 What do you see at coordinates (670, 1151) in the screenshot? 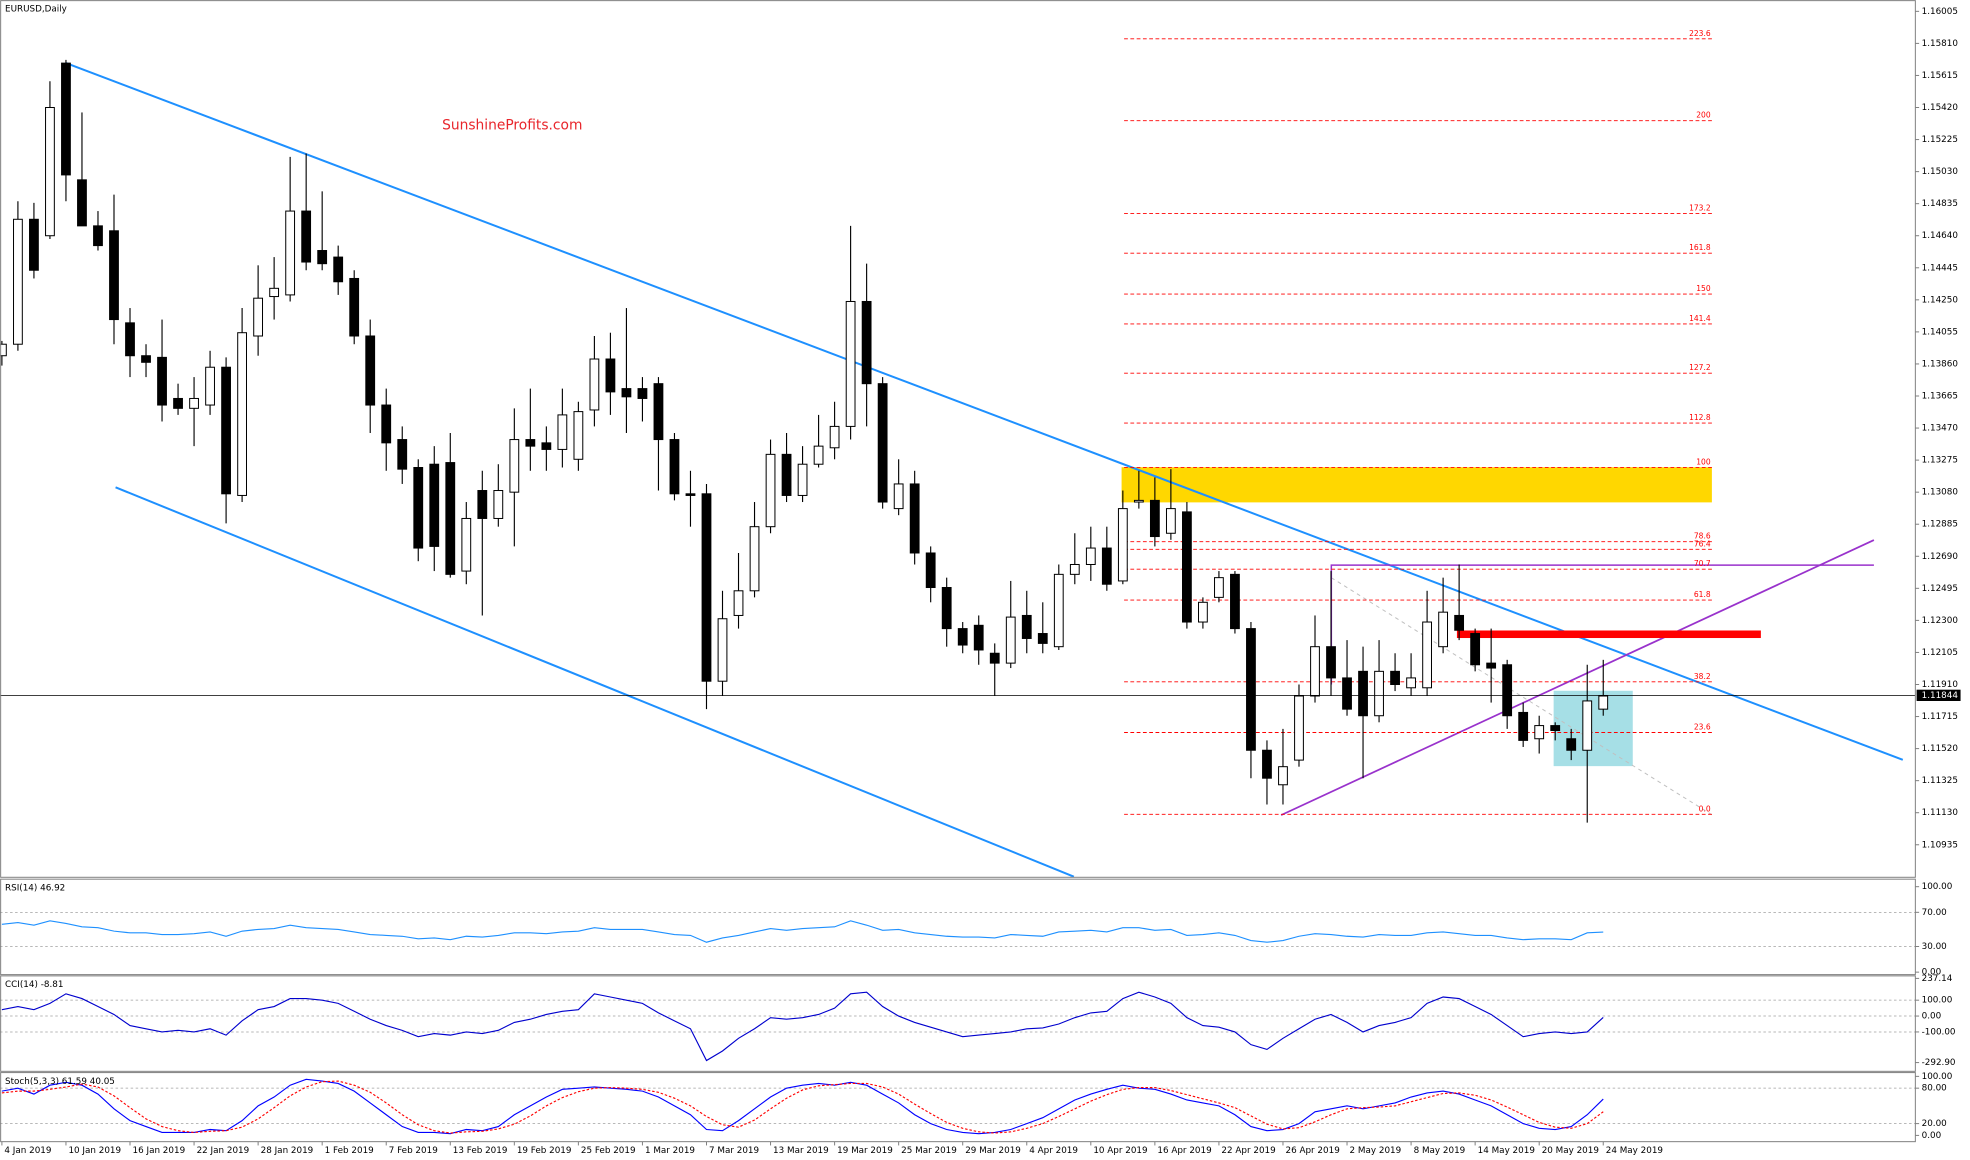
I see `x-tick-label: 1 Mar 2019` at bounding box center [670, 1151].